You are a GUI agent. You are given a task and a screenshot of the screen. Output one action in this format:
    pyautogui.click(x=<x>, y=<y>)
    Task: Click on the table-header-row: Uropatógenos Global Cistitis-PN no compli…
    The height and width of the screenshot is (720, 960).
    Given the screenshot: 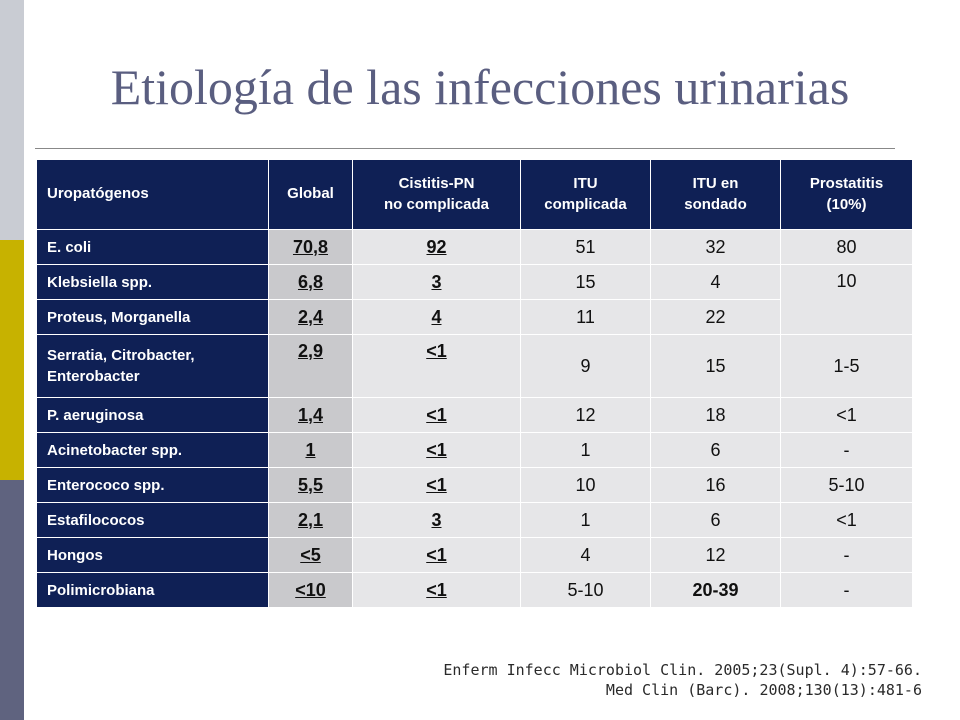 What is the action you would take?
    pyautogui.click(x=474, y=194)
    